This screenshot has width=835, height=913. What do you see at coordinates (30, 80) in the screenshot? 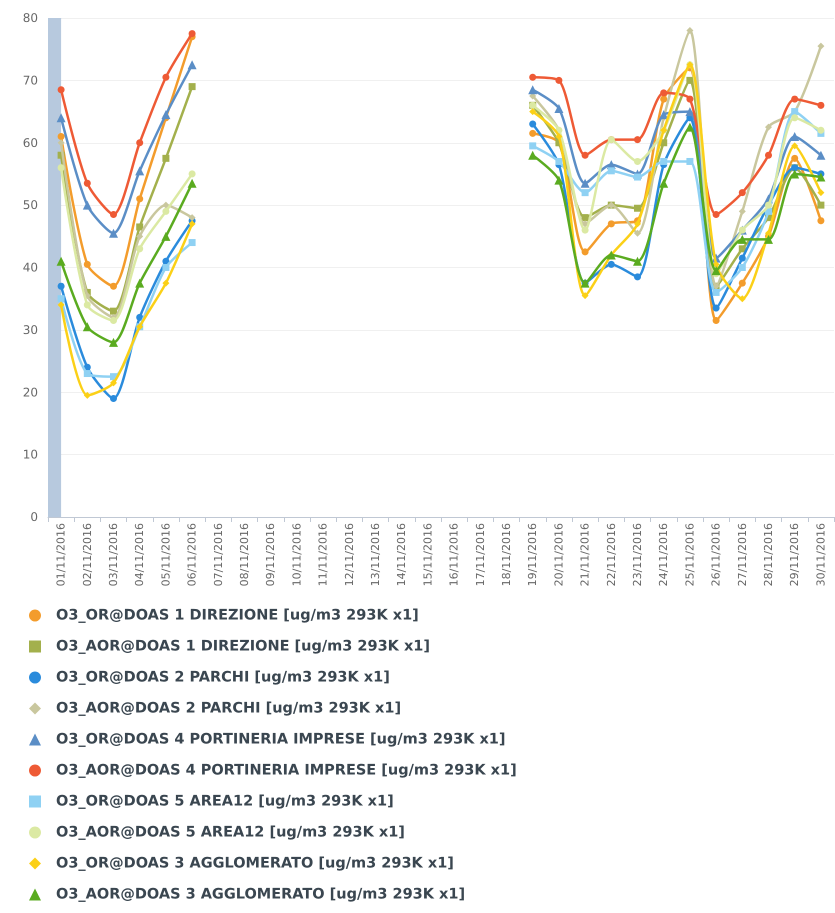
I see `y-tick-label: 70` at bounding box center [30, 80].